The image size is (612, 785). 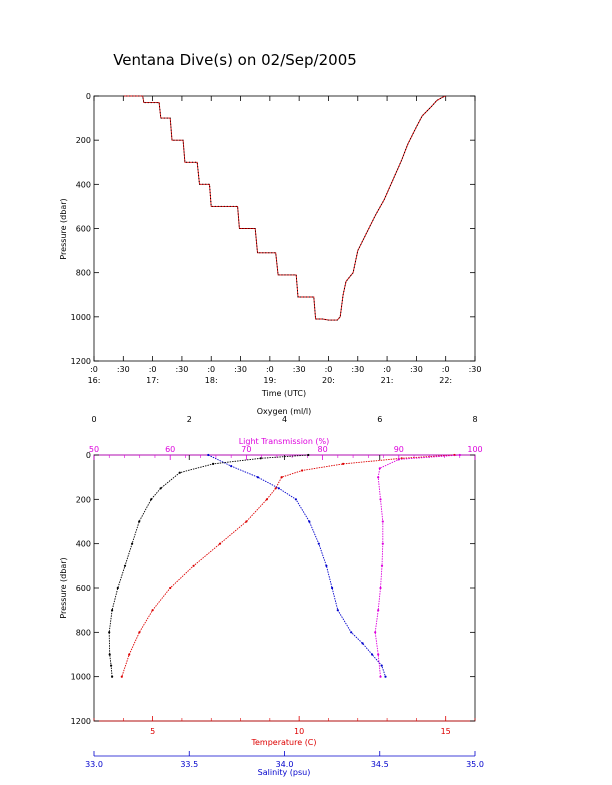 What do you see at coordinates (94, 380) in the screenshot?
I see `top-x-tick-hour-label: 16:` at bounding box center [94, 380].